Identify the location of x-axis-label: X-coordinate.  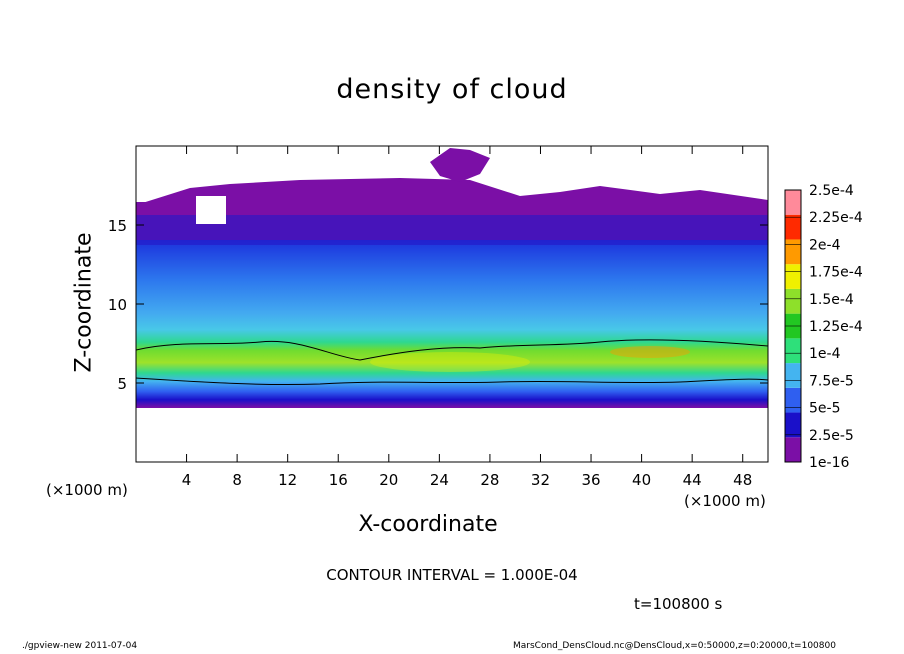
(428, 524).